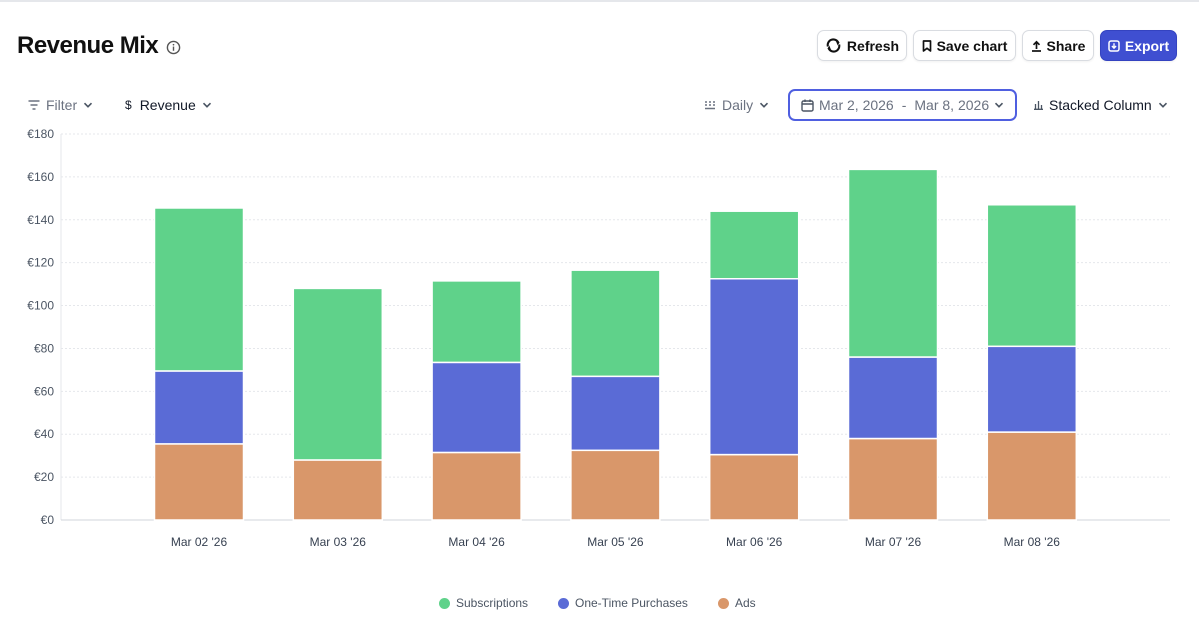 The height and width of the screenshot is (629, 1199). Describe the element at coordinates (128, 105) in the screenshot. I see `dollar-icon: $` at that location.